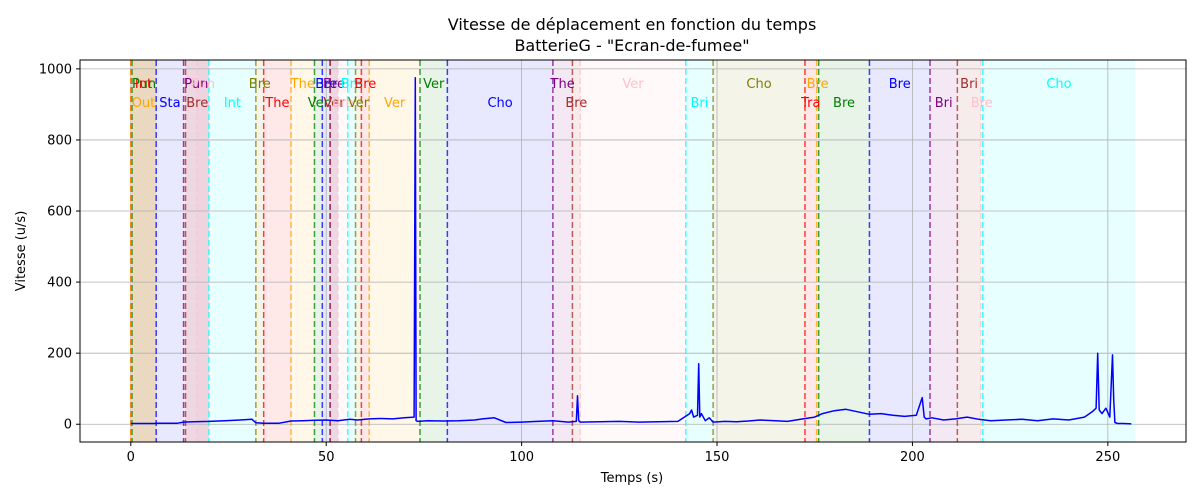 The width and height of the screenshot is (1200, 500). Describe the element at coordinates (59, 283) in the screenshot. I see `y-tick-label: 400` at that location.